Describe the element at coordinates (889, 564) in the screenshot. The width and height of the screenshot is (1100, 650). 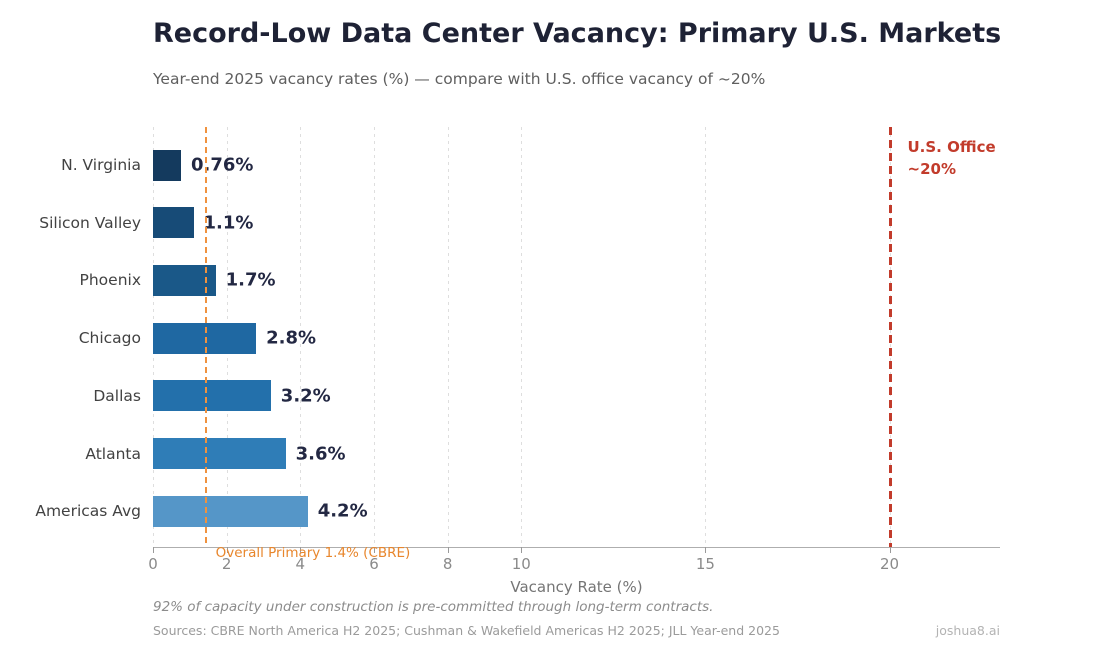
I see `tick-label-x-20: 20` at that location.